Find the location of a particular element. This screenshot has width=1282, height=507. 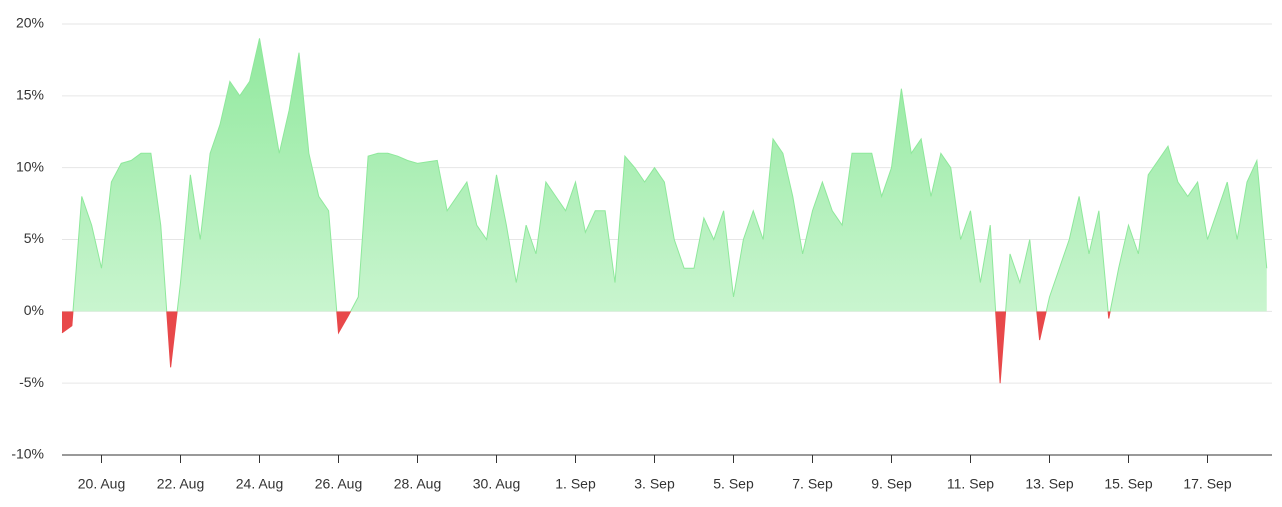

x-tick-label: 28. Aug is located at coordinates (418, 484).